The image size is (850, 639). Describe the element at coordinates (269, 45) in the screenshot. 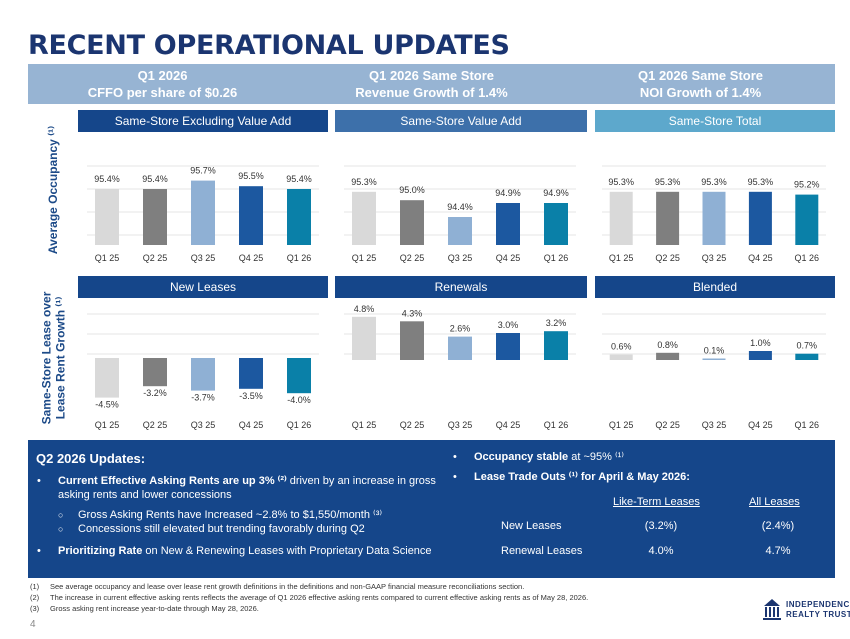

I see `page-title: RECENT OPERATIONAL UPDATES` at that location.